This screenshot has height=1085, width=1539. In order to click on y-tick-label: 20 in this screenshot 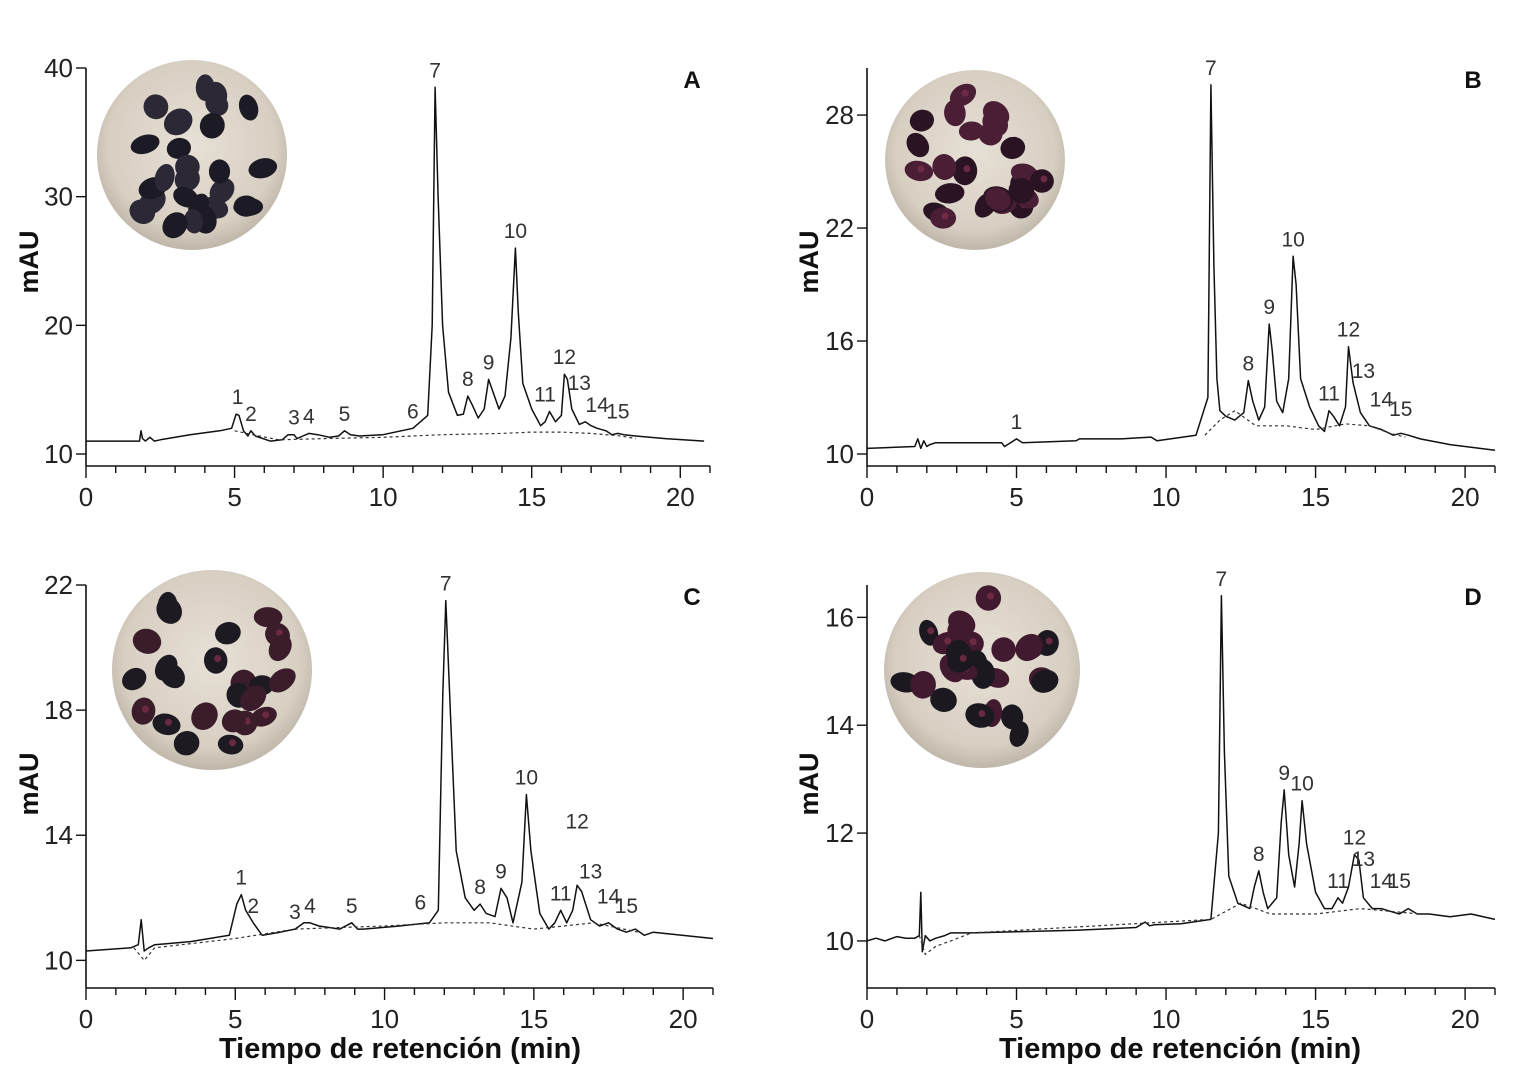, I will do `click(58, 325)`.